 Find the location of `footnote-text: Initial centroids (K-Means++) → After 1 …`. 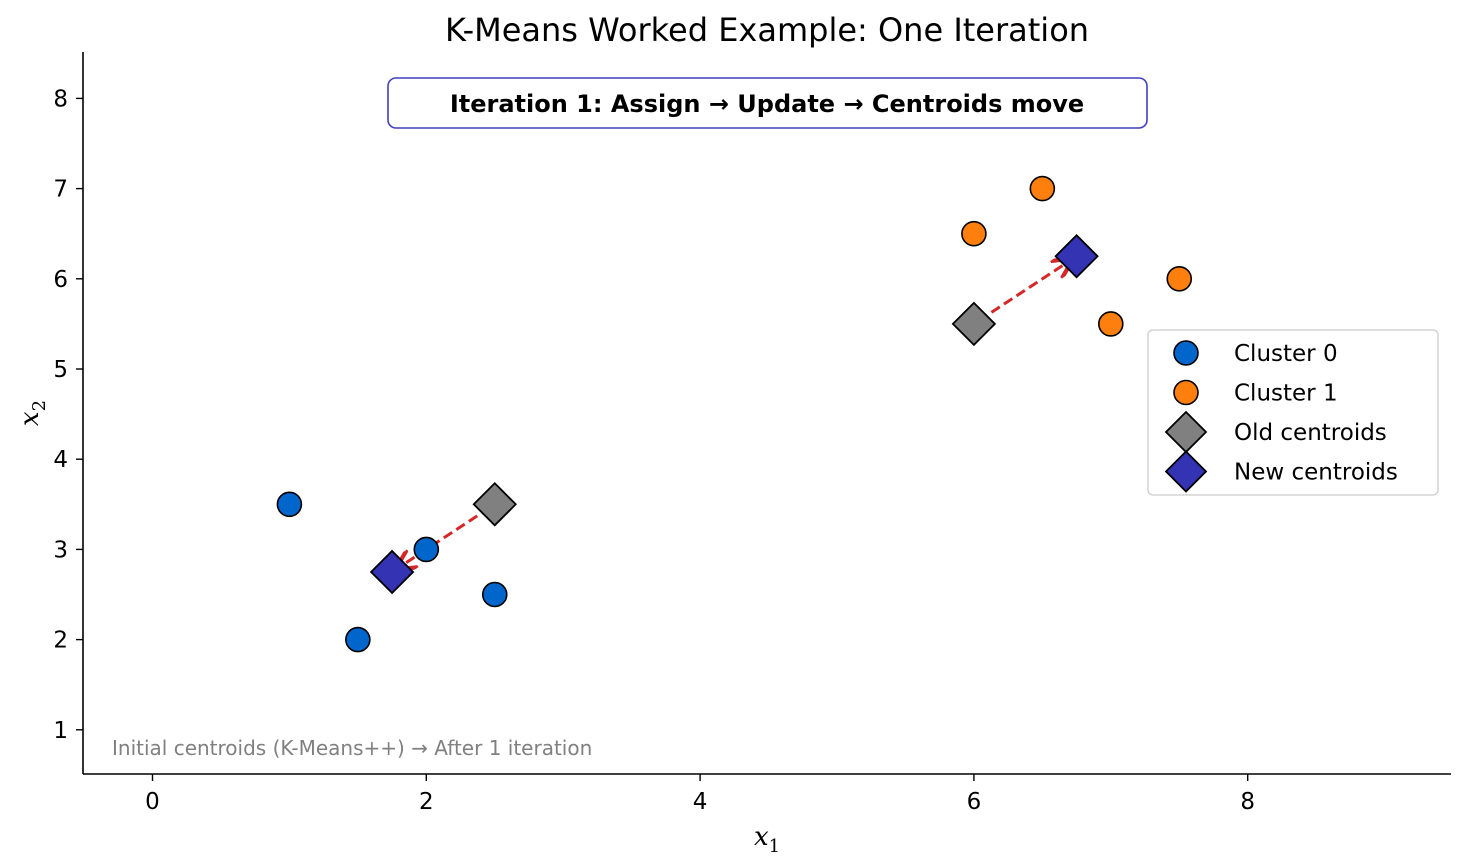

footnote-text: Initial centroids (K-Means++) → After 1 … is located at coordinates (352, 748).